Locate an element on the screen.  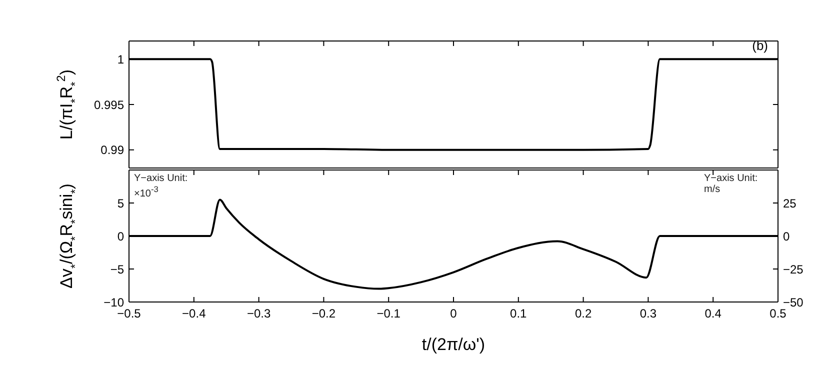
x-tick-label: 0.2 is located at coordinates (583, 313).